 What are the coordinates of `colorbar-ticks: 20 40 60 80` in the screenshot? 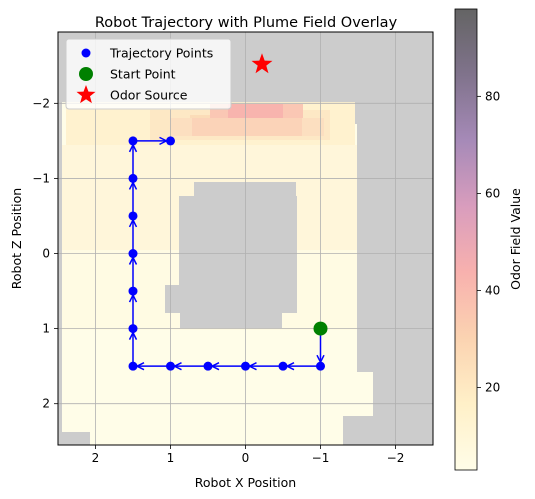 It's located at (488, 242).